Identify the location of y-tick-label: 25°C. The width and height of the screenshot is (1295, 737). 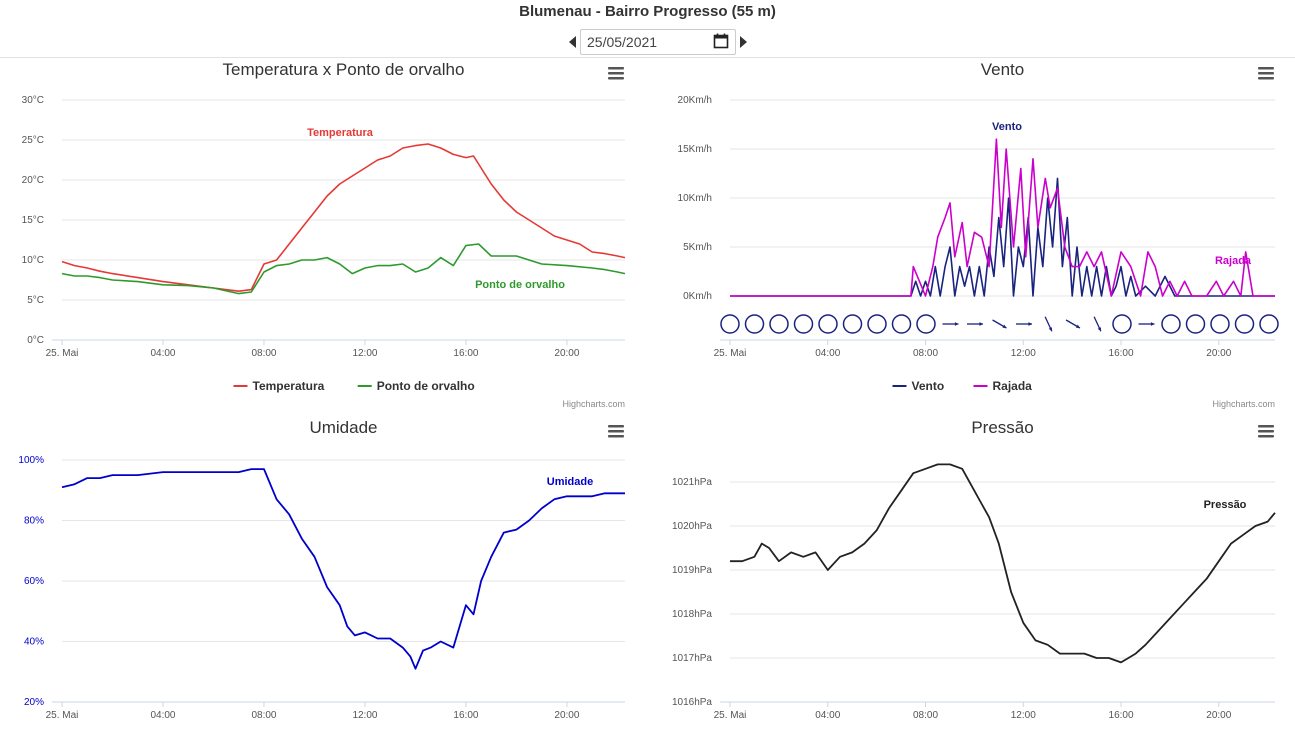
(33, 140).